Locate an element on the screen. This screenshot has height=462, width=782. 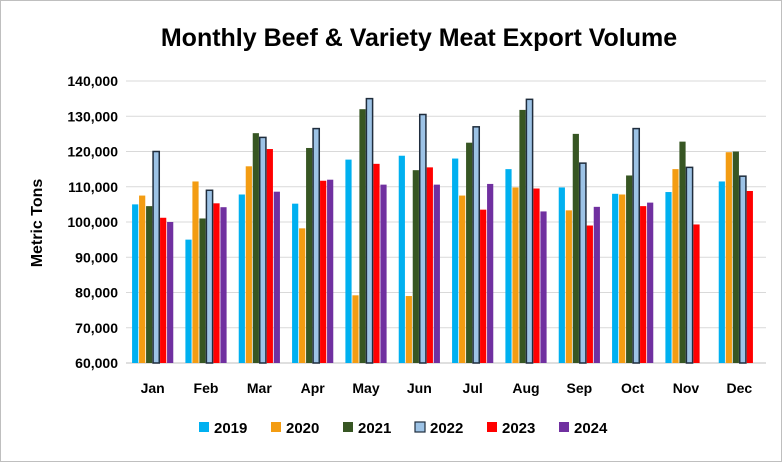
bar-2019-Feb is located at coordinates (188, 301).